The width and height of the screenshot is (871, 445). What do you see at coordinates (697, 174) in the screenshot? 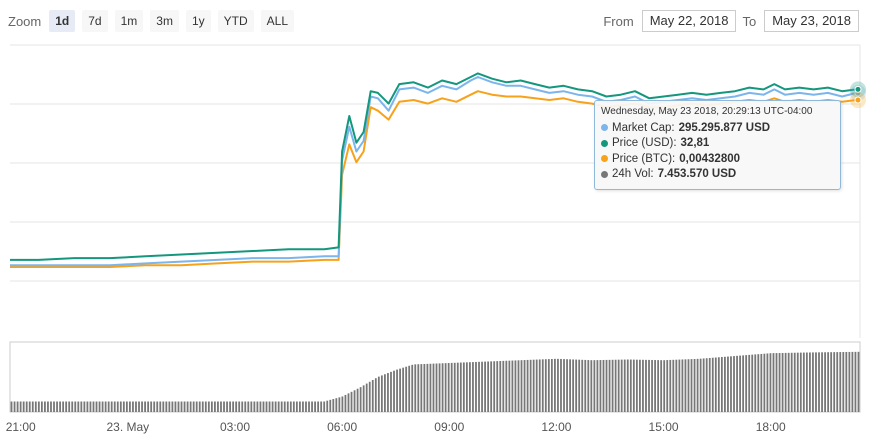
I see `tooltip-volume-value: 7.453.570 USD` at bounding box center [697, 174].